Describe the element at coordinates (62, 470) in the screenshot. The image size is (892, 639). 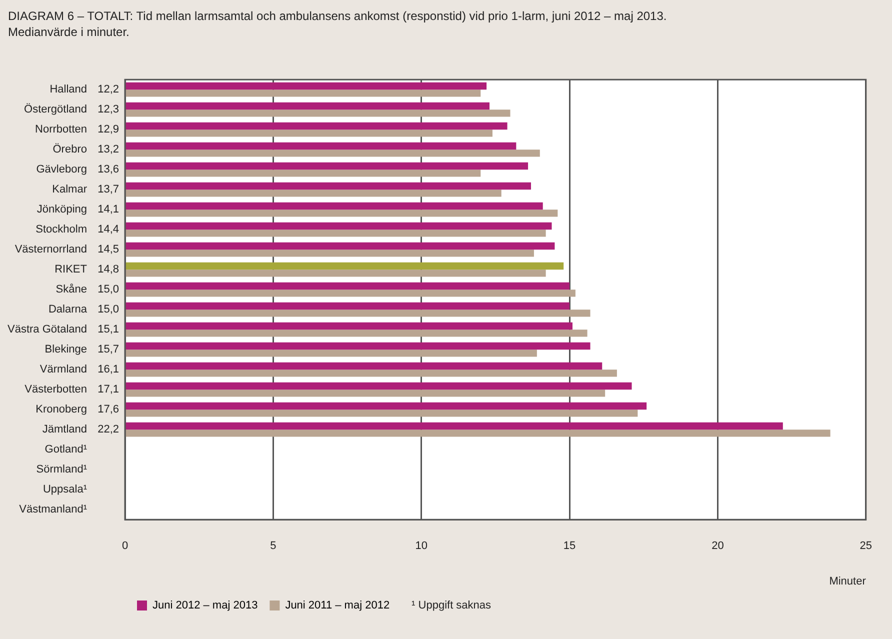
I see `y-tick-label: Sörmland¹` at that location.